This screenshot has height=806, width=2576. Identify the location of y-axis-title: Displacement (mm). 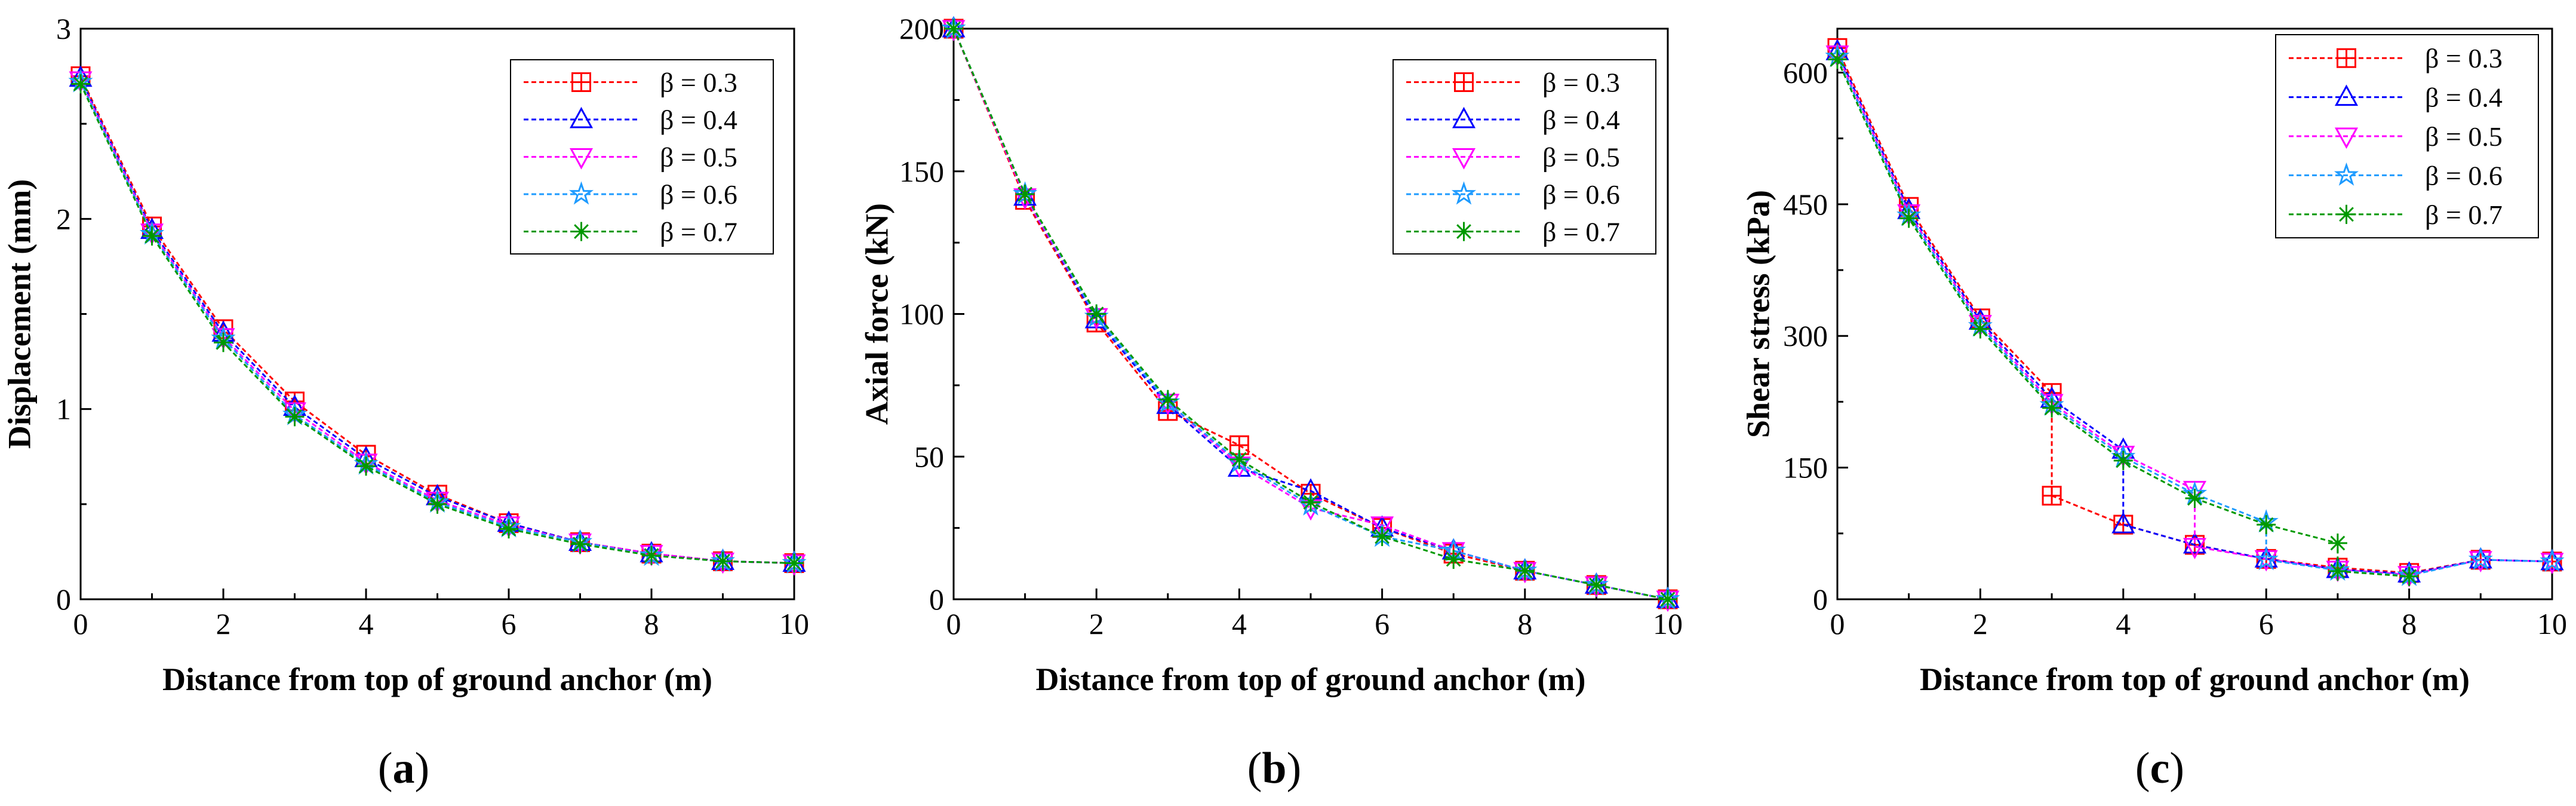
(19, 314).